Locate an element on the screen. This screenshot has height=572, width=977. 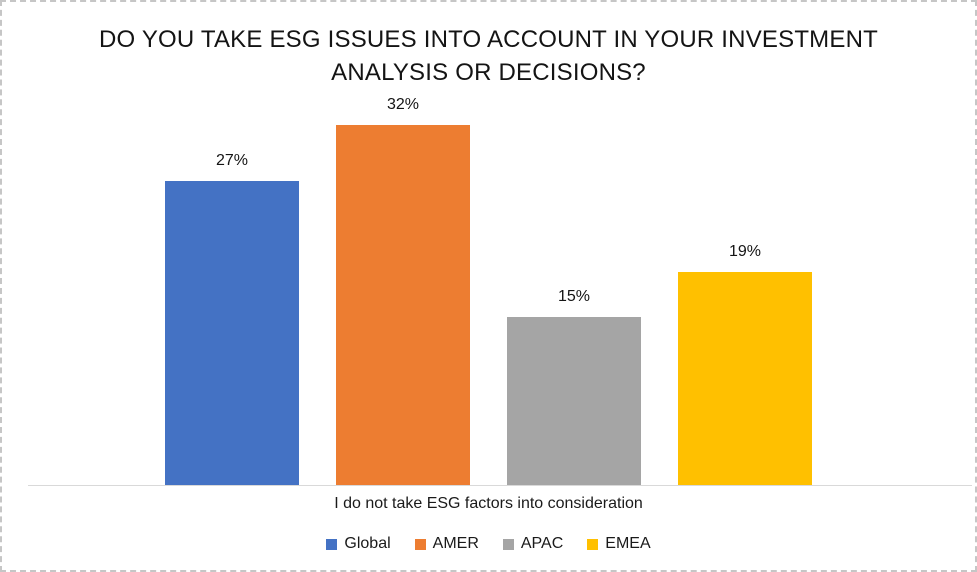
data-label-amer: 32% is located at coordinates (403, 104).